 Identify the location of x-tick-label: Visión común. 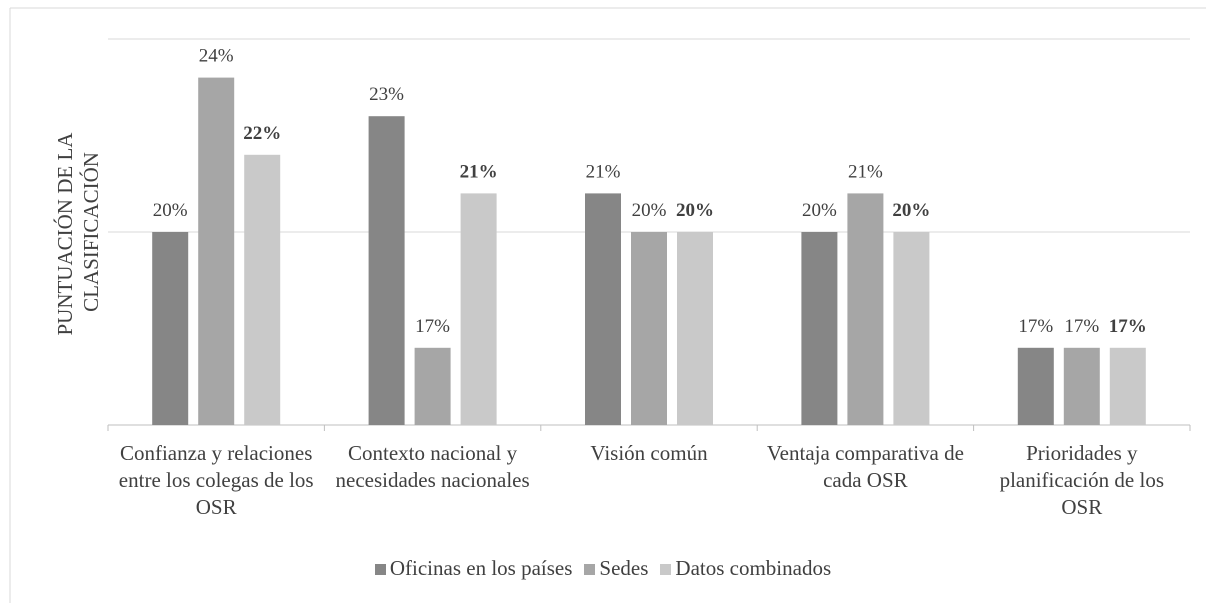
(649, 453).